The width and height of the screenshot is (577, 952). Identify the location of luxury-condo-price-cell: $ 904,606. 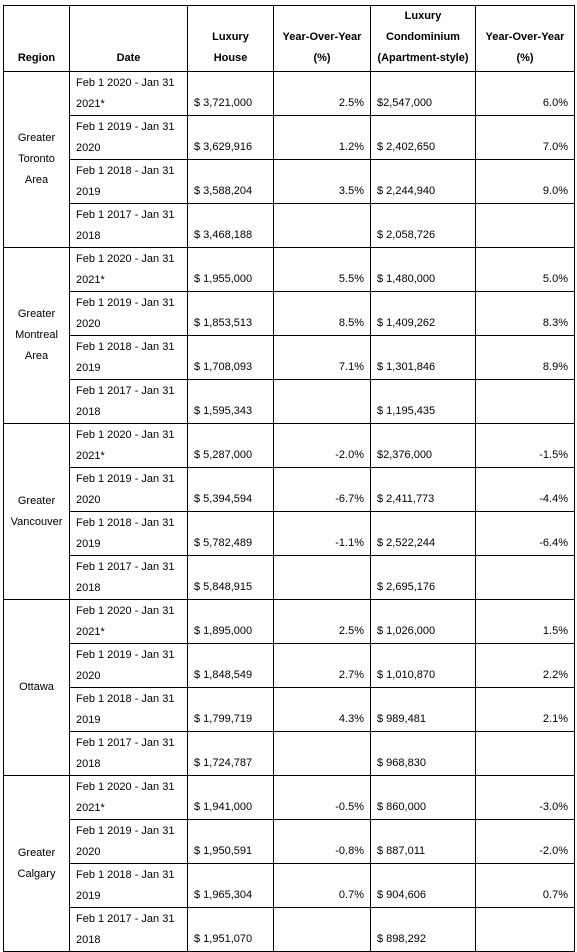
(423, 885).